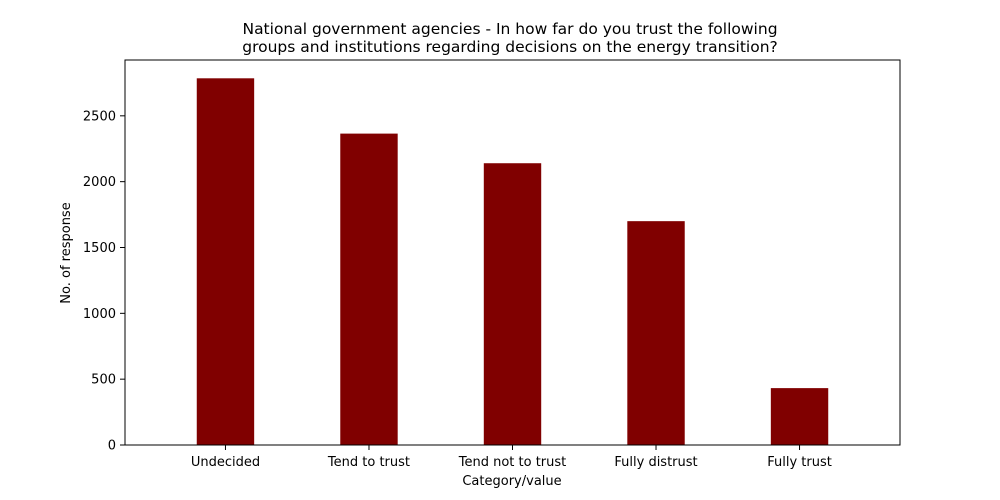 This screenshot has height=500, width=1000. Describe the element at coordinates (112, 446) in the screenshot. I see `y-tick-label: 0` at that location.